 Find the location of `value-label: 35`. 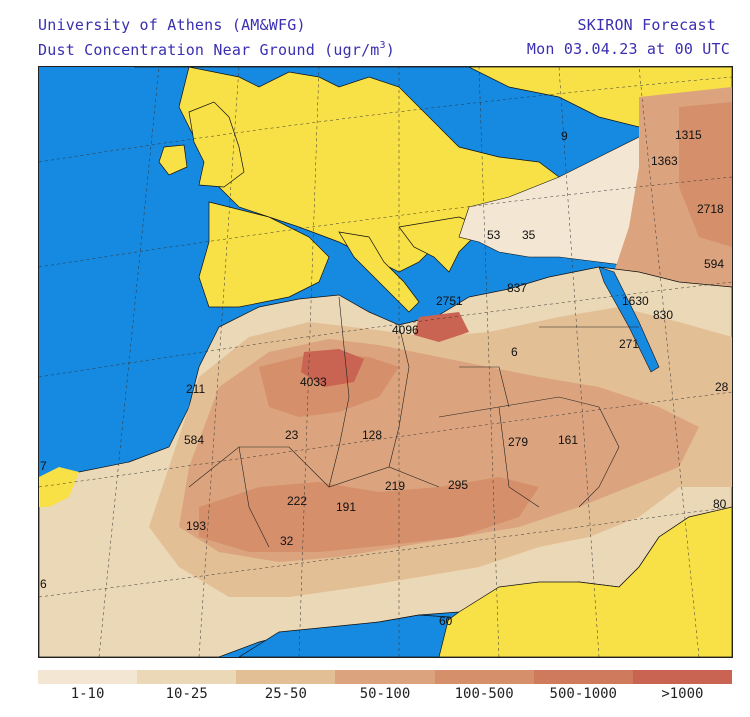

value-label: 35 is located at coordinates (529, 235).